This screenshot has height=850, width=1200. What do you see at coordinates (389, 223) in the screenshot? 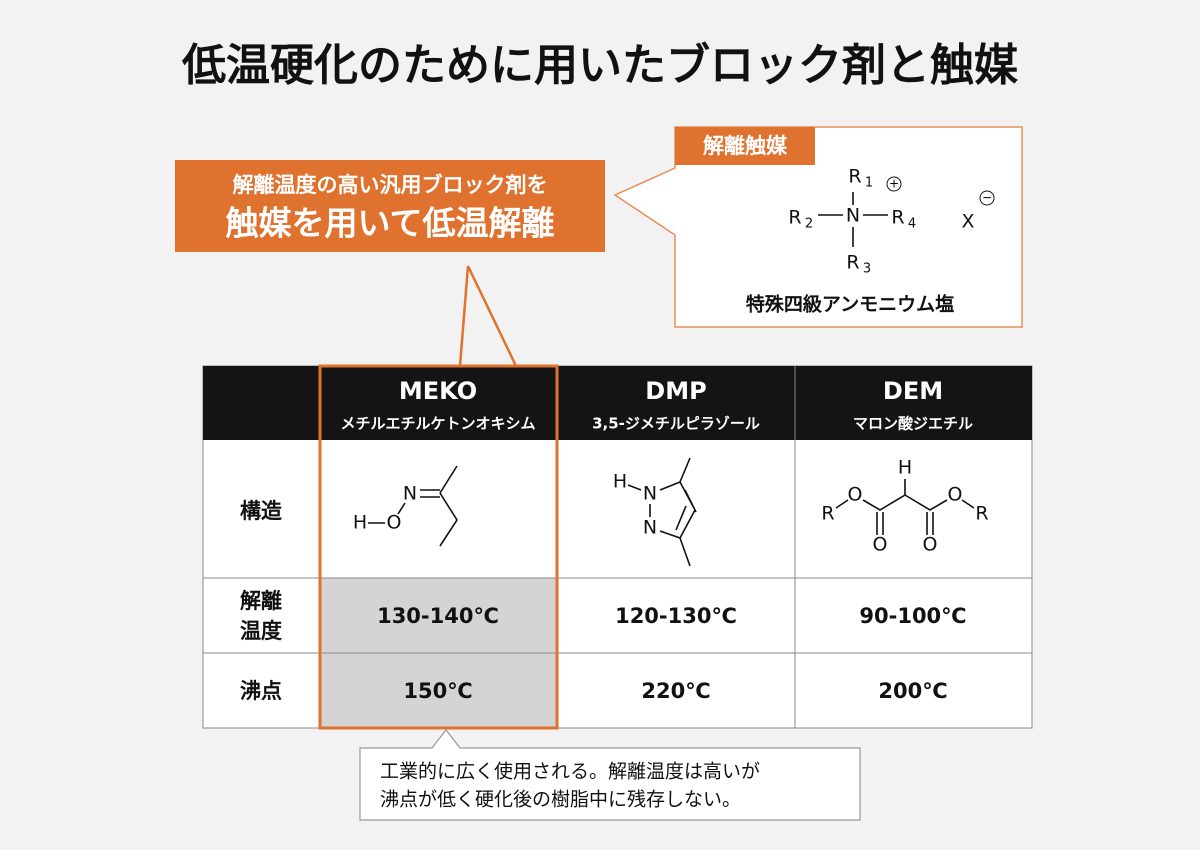
I see `callout-line: 触媒を用いて低温解離` at bounding box center [389, 223].